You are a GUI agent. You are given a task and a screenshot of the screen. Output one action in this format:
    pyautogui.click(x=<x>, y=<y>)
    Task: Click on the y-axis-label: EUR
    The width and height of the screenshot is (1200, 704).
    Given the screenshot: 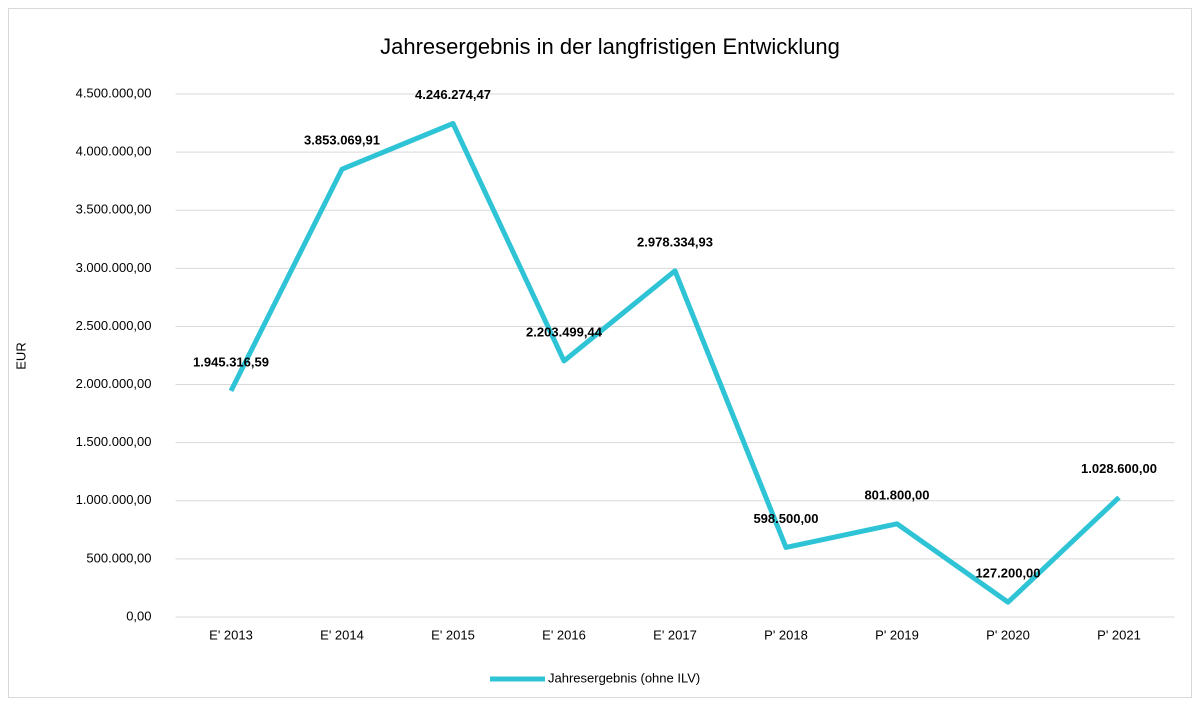 What is the action you would take?
    pyautogui.click(x=20, y=355)
    